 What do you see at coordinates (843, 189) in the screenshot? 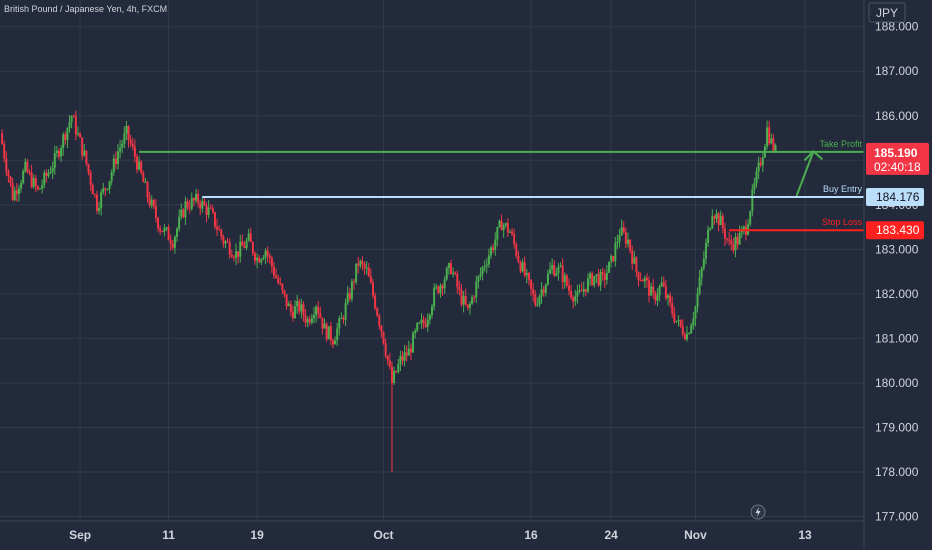
I see `level-name-buy-entry: Buy Entry` at bounding box center [843, 189].